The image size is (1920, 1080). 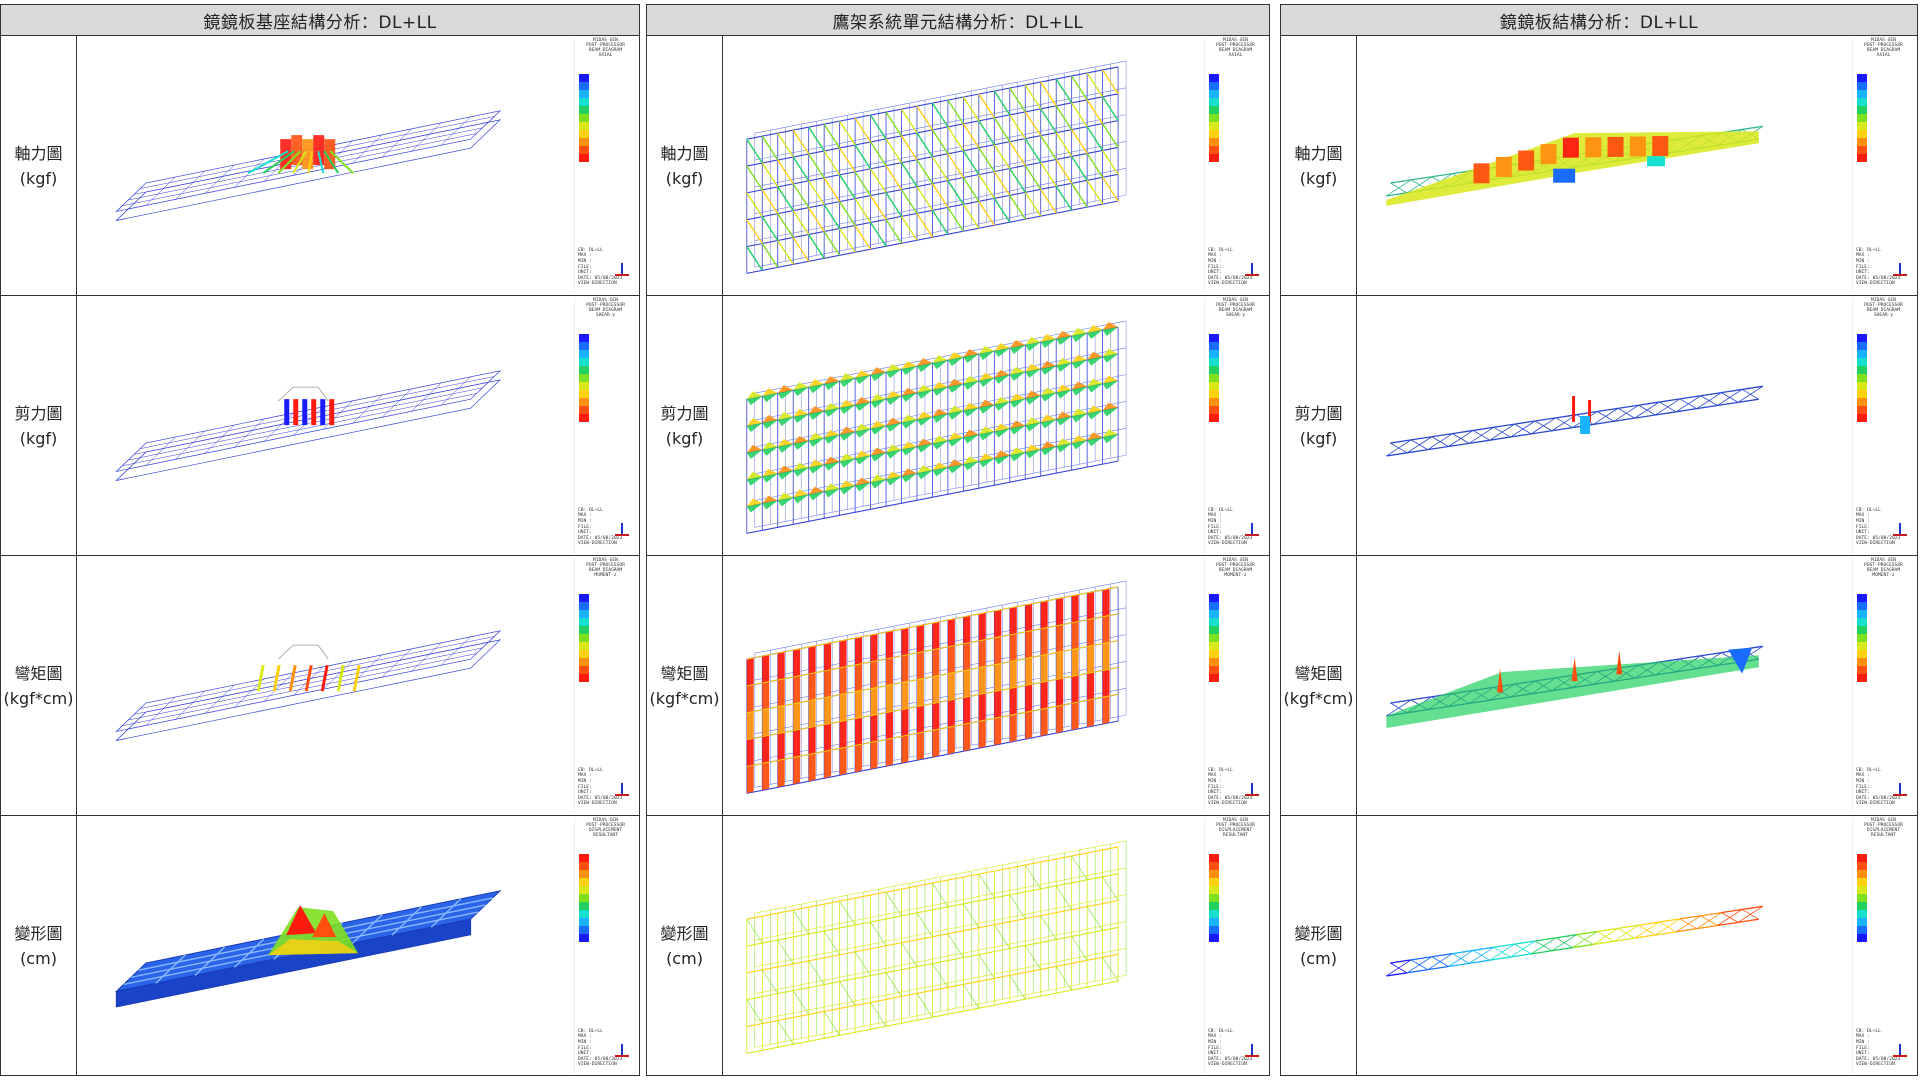 What do you see at coordinates (1227, 804) in the screenshot?
I see `legend-footer-line: VIEW-DIRECTION` at bounding box center [1227, 804].